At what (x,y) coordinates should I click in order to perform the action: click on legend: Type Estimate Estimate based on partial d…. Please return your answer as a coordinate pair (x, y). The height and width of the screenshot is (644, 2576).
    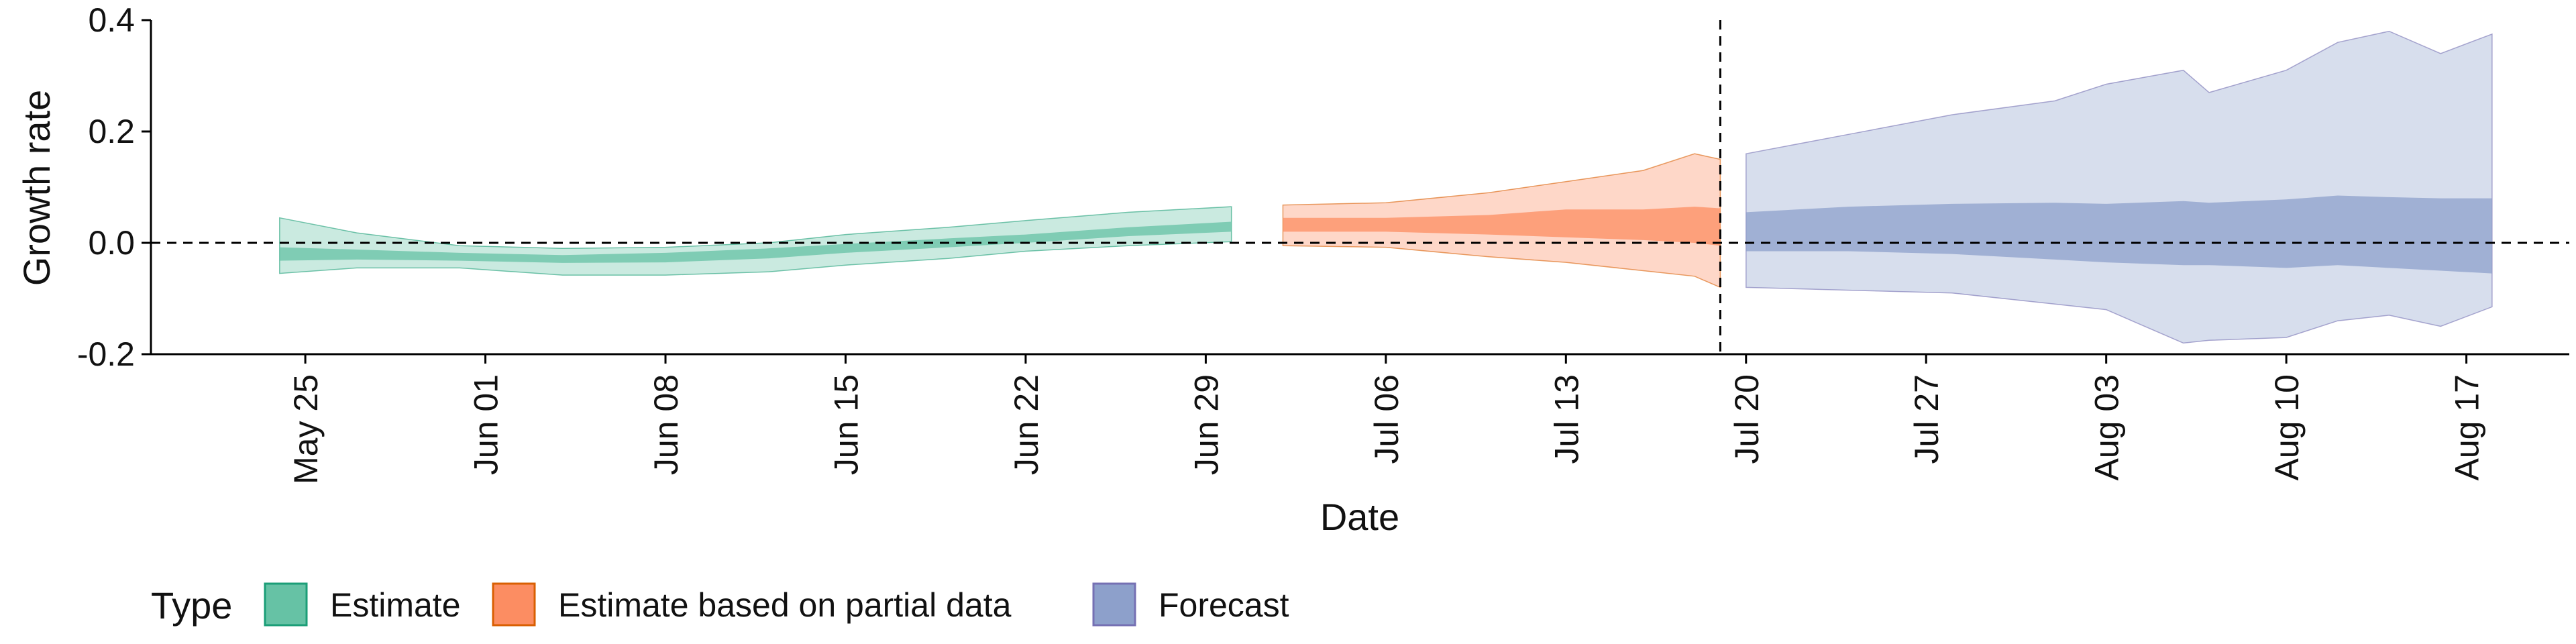
    Looking at the image, I should click on (720, 604).